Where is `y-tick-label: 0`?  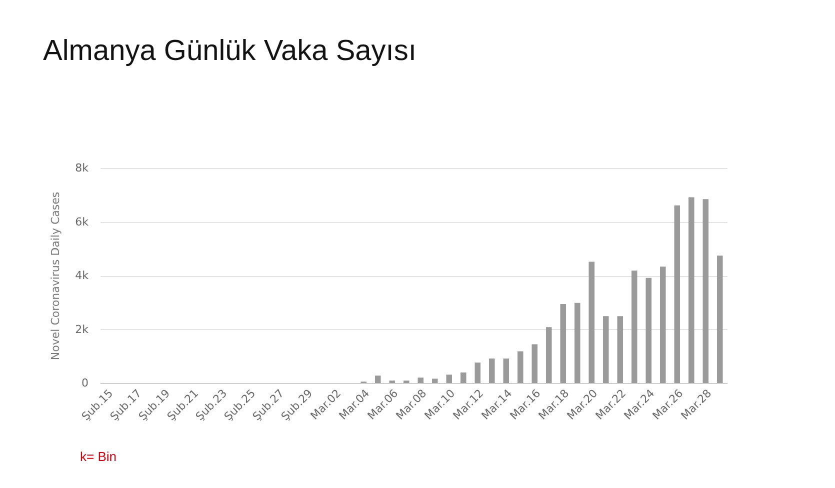
y-tick-label: 0 is located at coordinates (85, 383).